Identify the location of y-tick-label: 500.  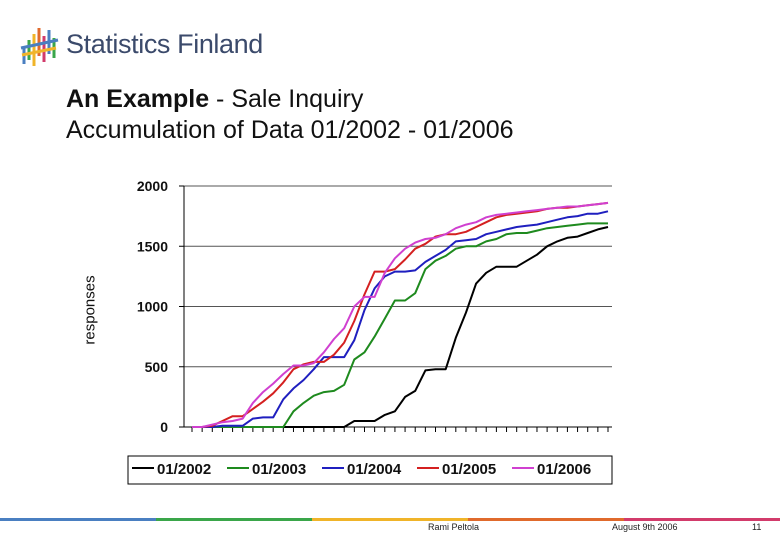
(157, 367).